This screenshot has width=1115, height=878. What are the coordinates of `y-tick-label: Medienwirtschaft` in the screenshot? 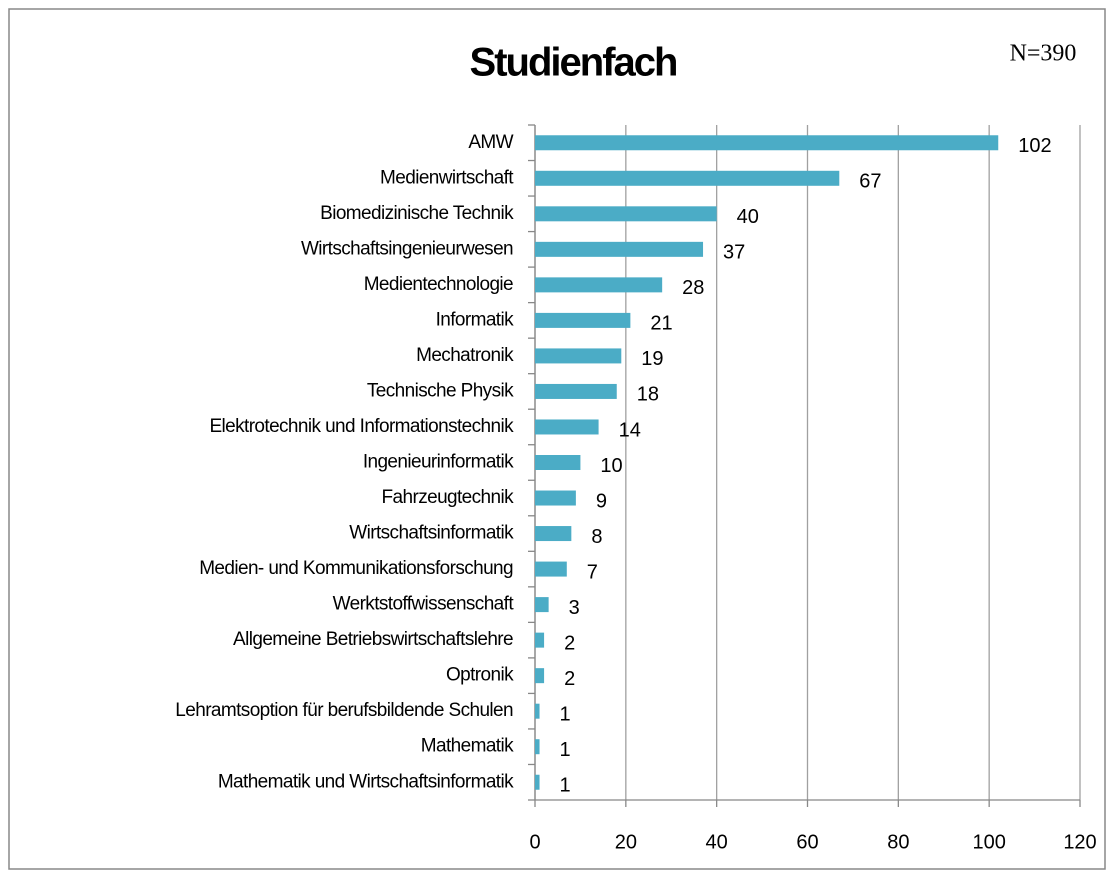 It's located at (447, 177).